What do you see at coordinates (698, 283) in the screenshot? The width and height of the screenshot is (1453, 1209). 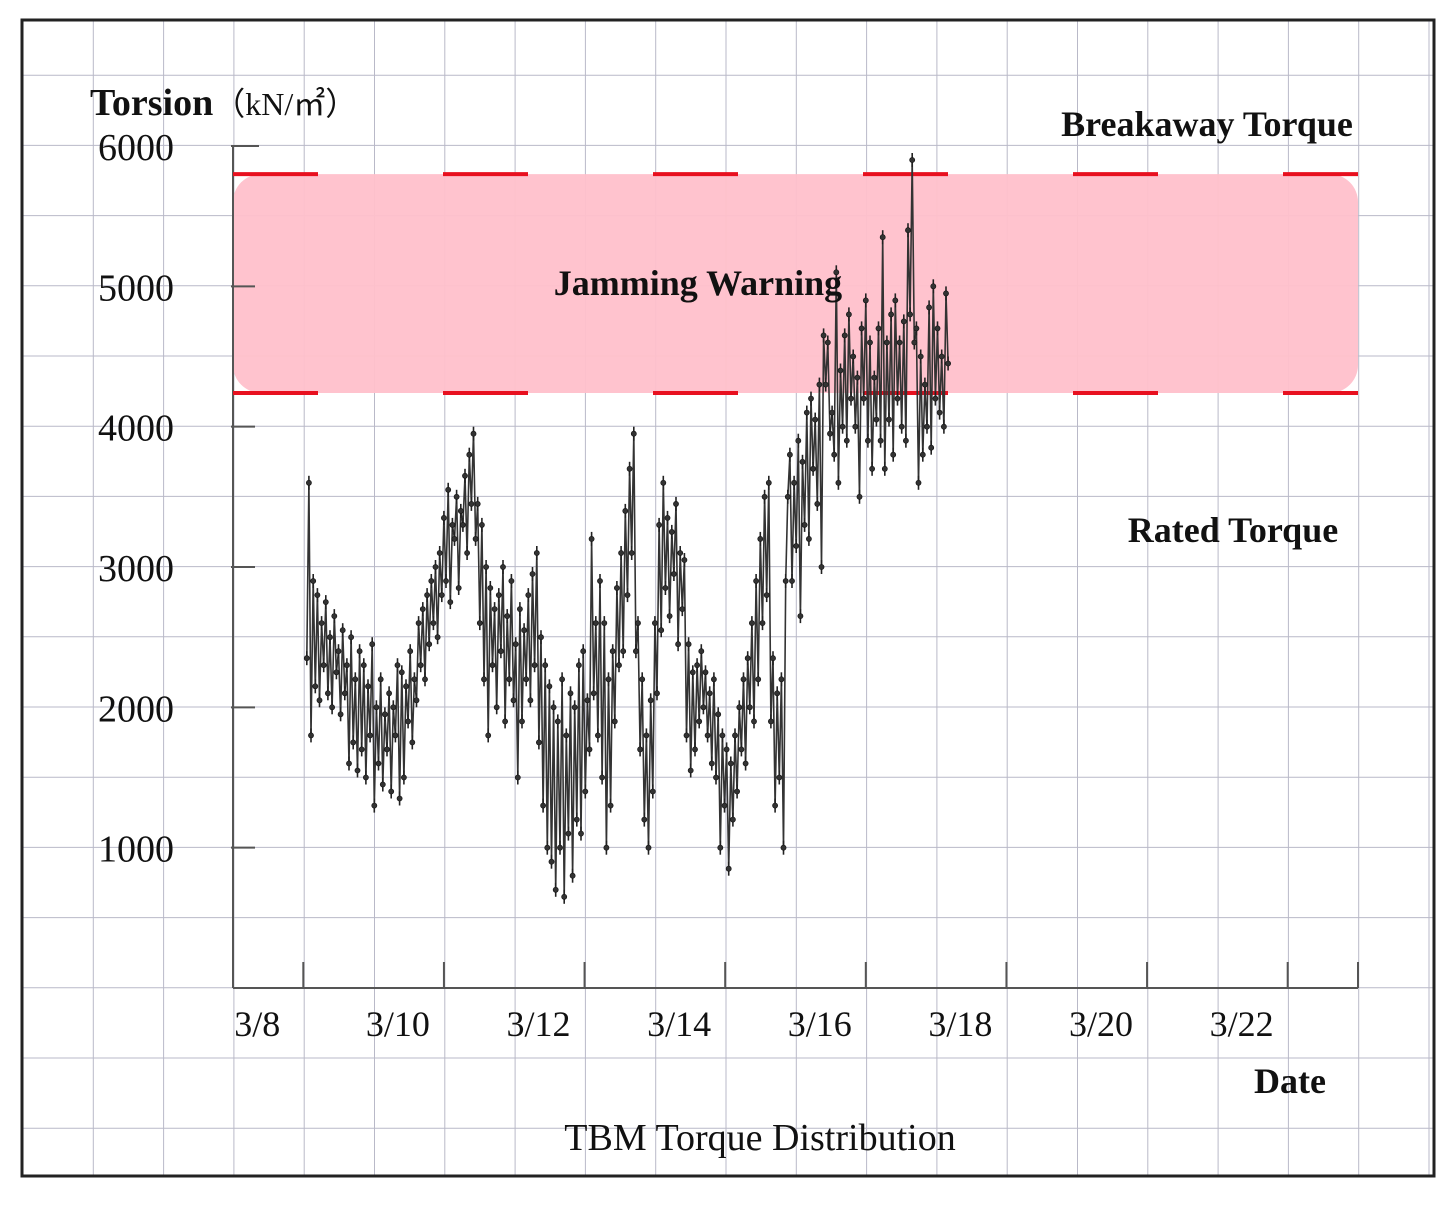 I see `jamming-warning-label: Jamming Warning` at bounding box center [698, 283].